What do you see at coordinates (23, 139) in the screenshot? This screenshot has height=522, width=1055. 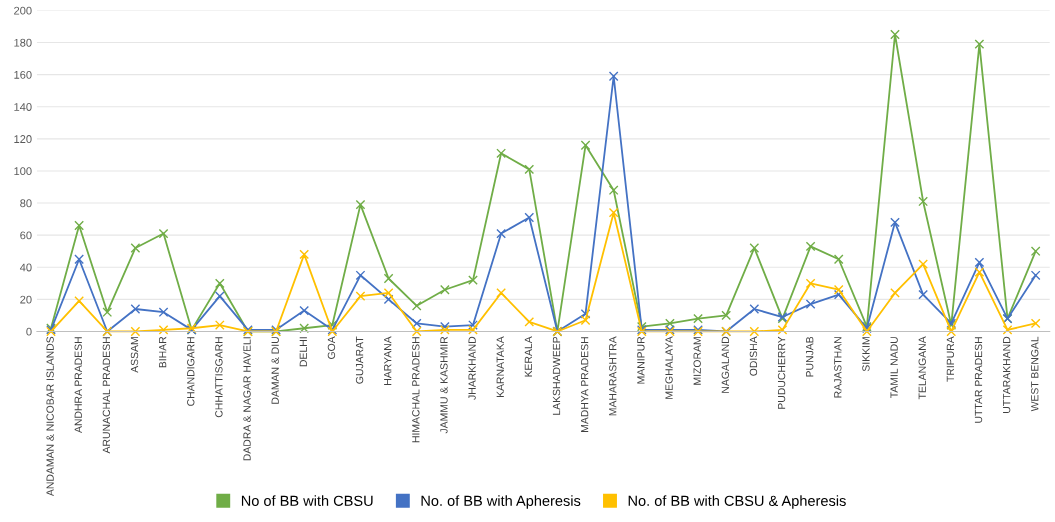 I see `y-tick-label: 120` at bounding box center [23, 139].